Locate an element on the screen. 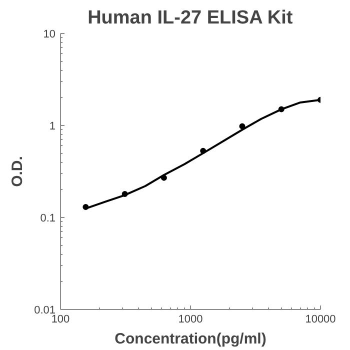 The image size is (350, 350). x-tick-label: 100 is located at coordinates (60, 320).